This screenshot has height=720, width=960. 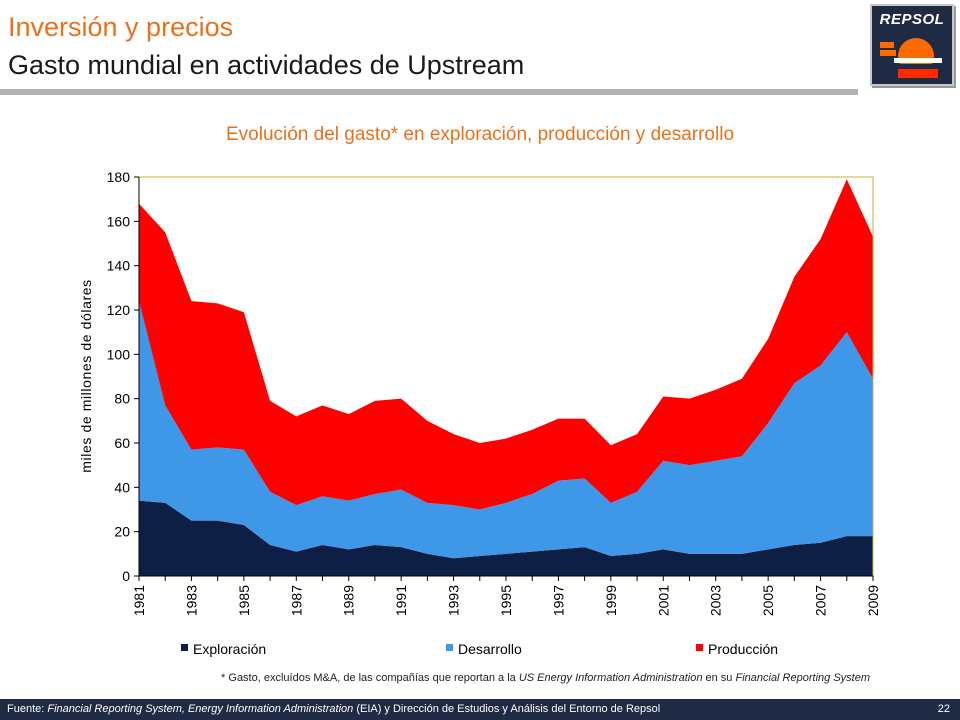 What do you see at coordinates (139, 600) in the screenshot?
I see `x-tick-label: 1981` at bounding box center [139, 600].